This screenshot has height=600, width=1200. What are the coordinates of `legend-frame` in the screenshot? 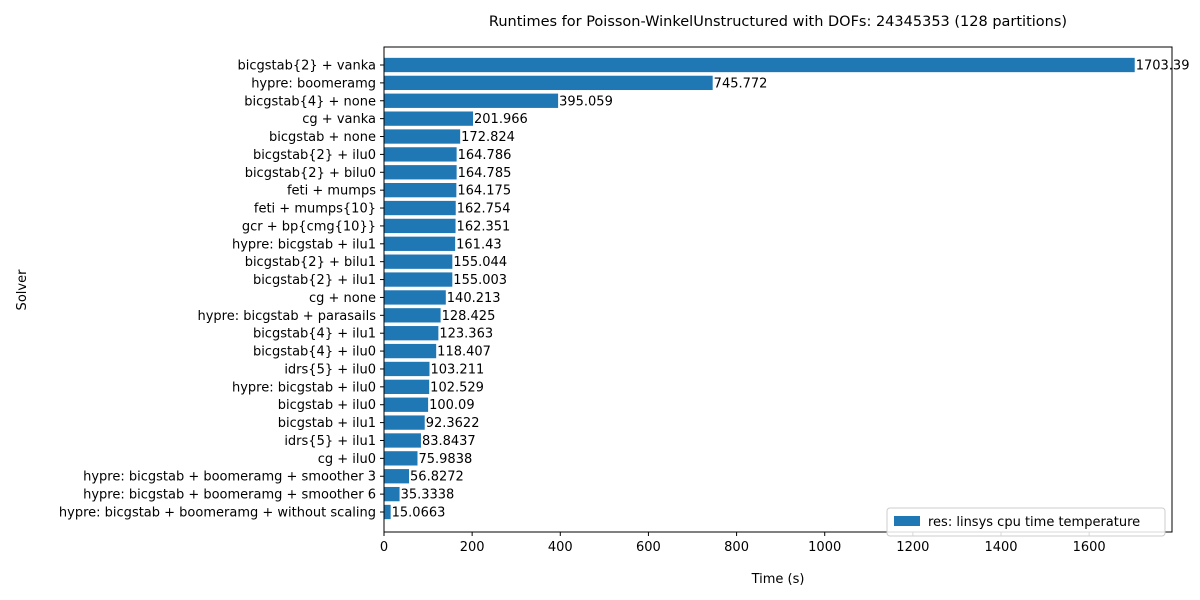 It's located at (1026, 522).